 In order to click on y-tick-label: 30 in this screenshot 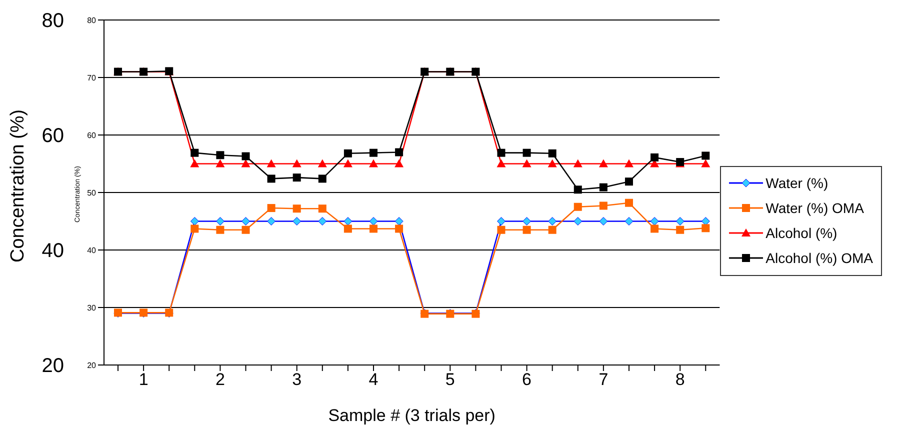, I will do `click(92, 307)`.